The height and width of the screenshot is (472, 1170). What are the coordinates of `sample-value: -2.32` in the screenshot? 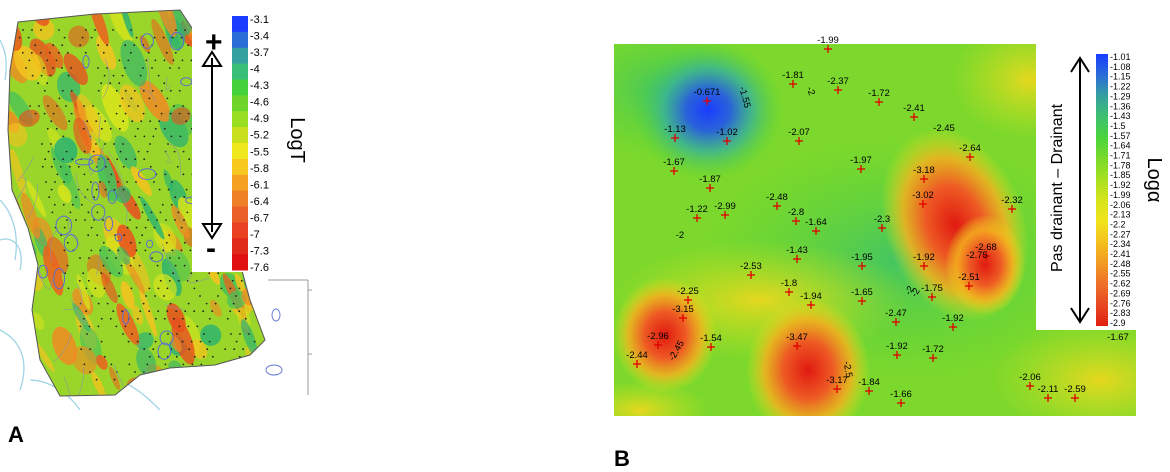 It's located at (1012, 200).